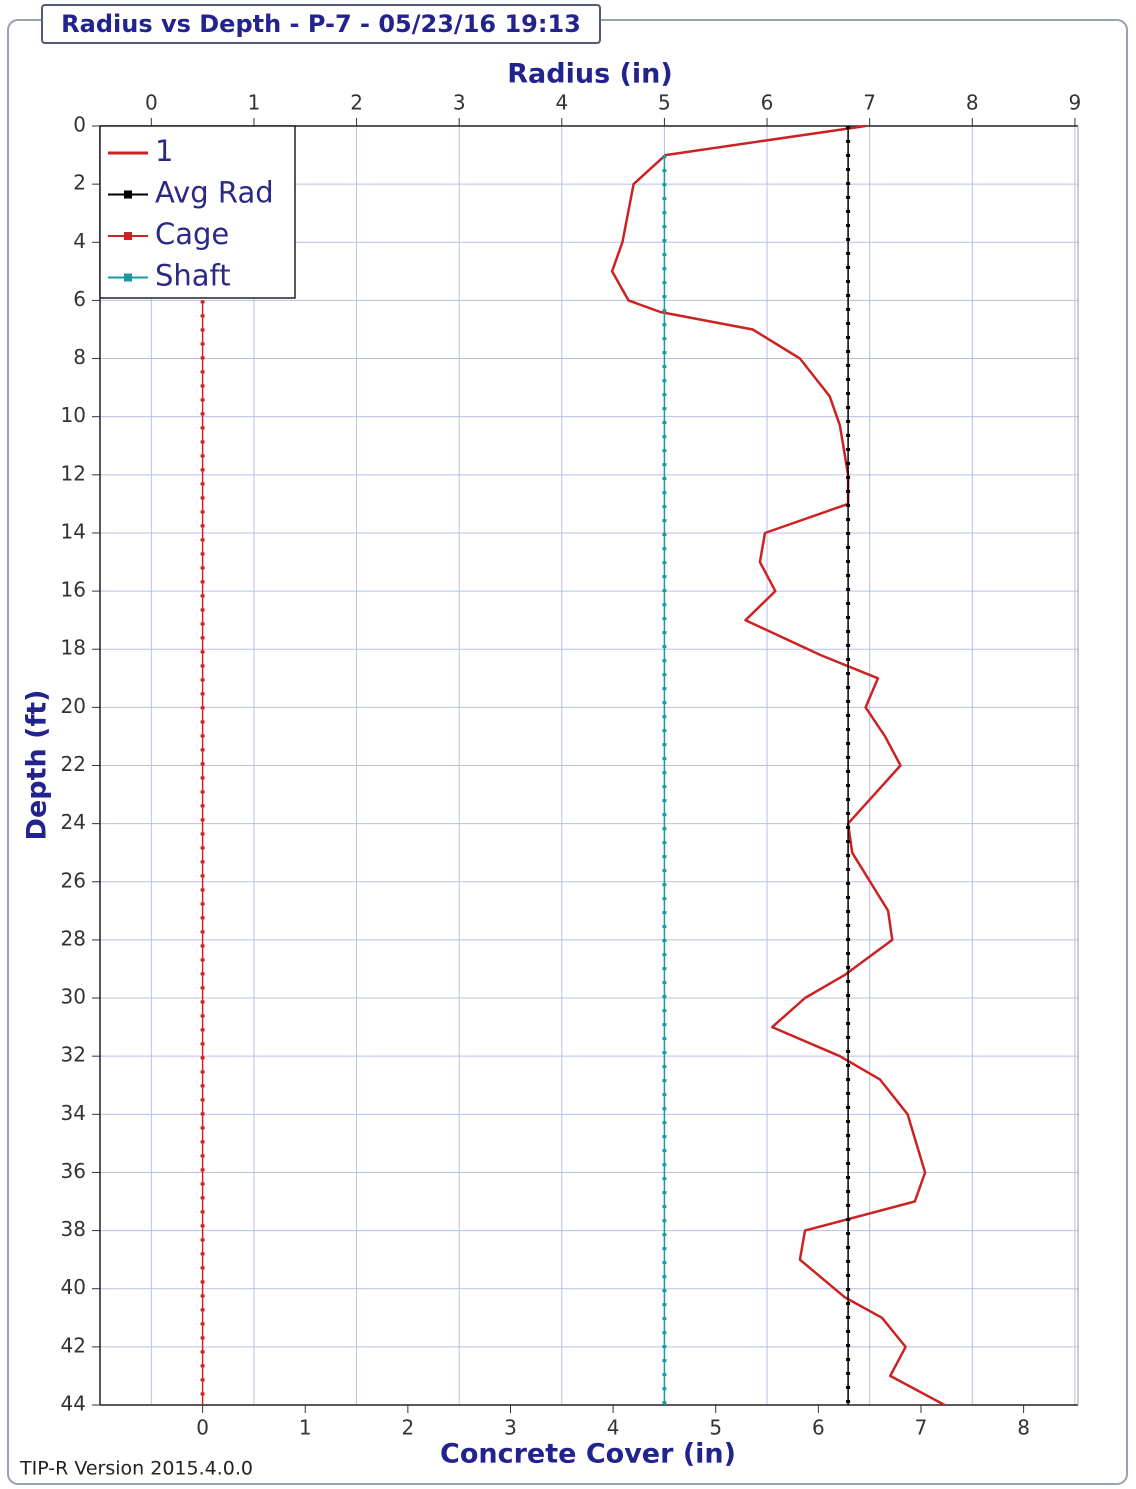  Describe the element at coordinates (136, 1469) in the screenshot. I see `version-note: TIP-R Version 2015.4.0.0` at that location.